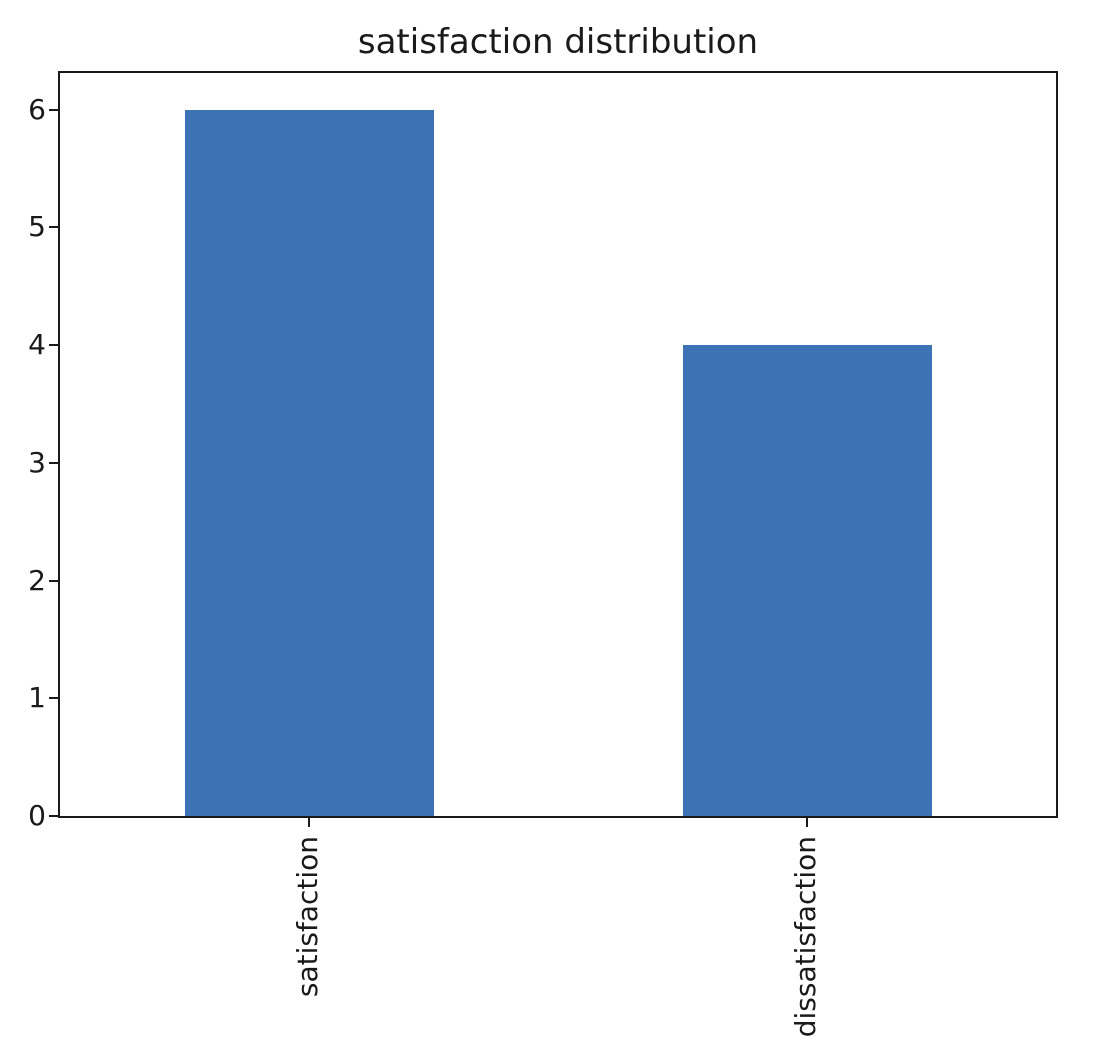  Describe the element at coordinates (37, 698) in the screenshot. I see `y-tick-label: 1` at that location.